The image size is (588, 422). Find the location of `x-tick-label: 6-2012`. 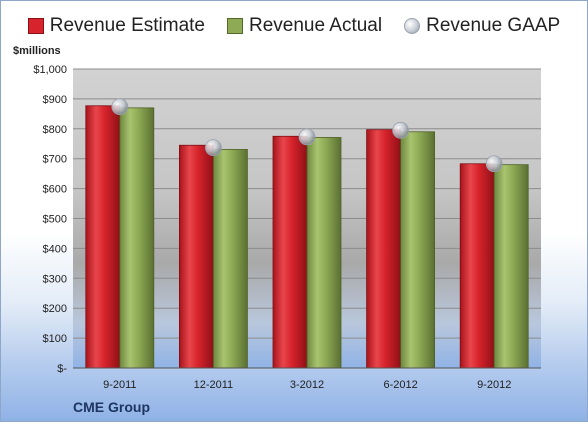

x-tick-label: 6-2012 is located at coordinates (400, 385).